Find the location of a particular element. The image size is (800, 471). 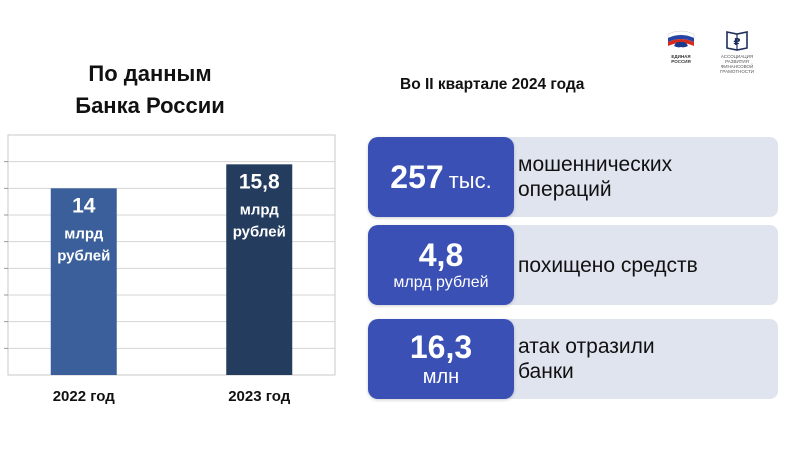

party-logo: ЕДИНАЯ РОССИЯ is located at coordinates (681, 46).